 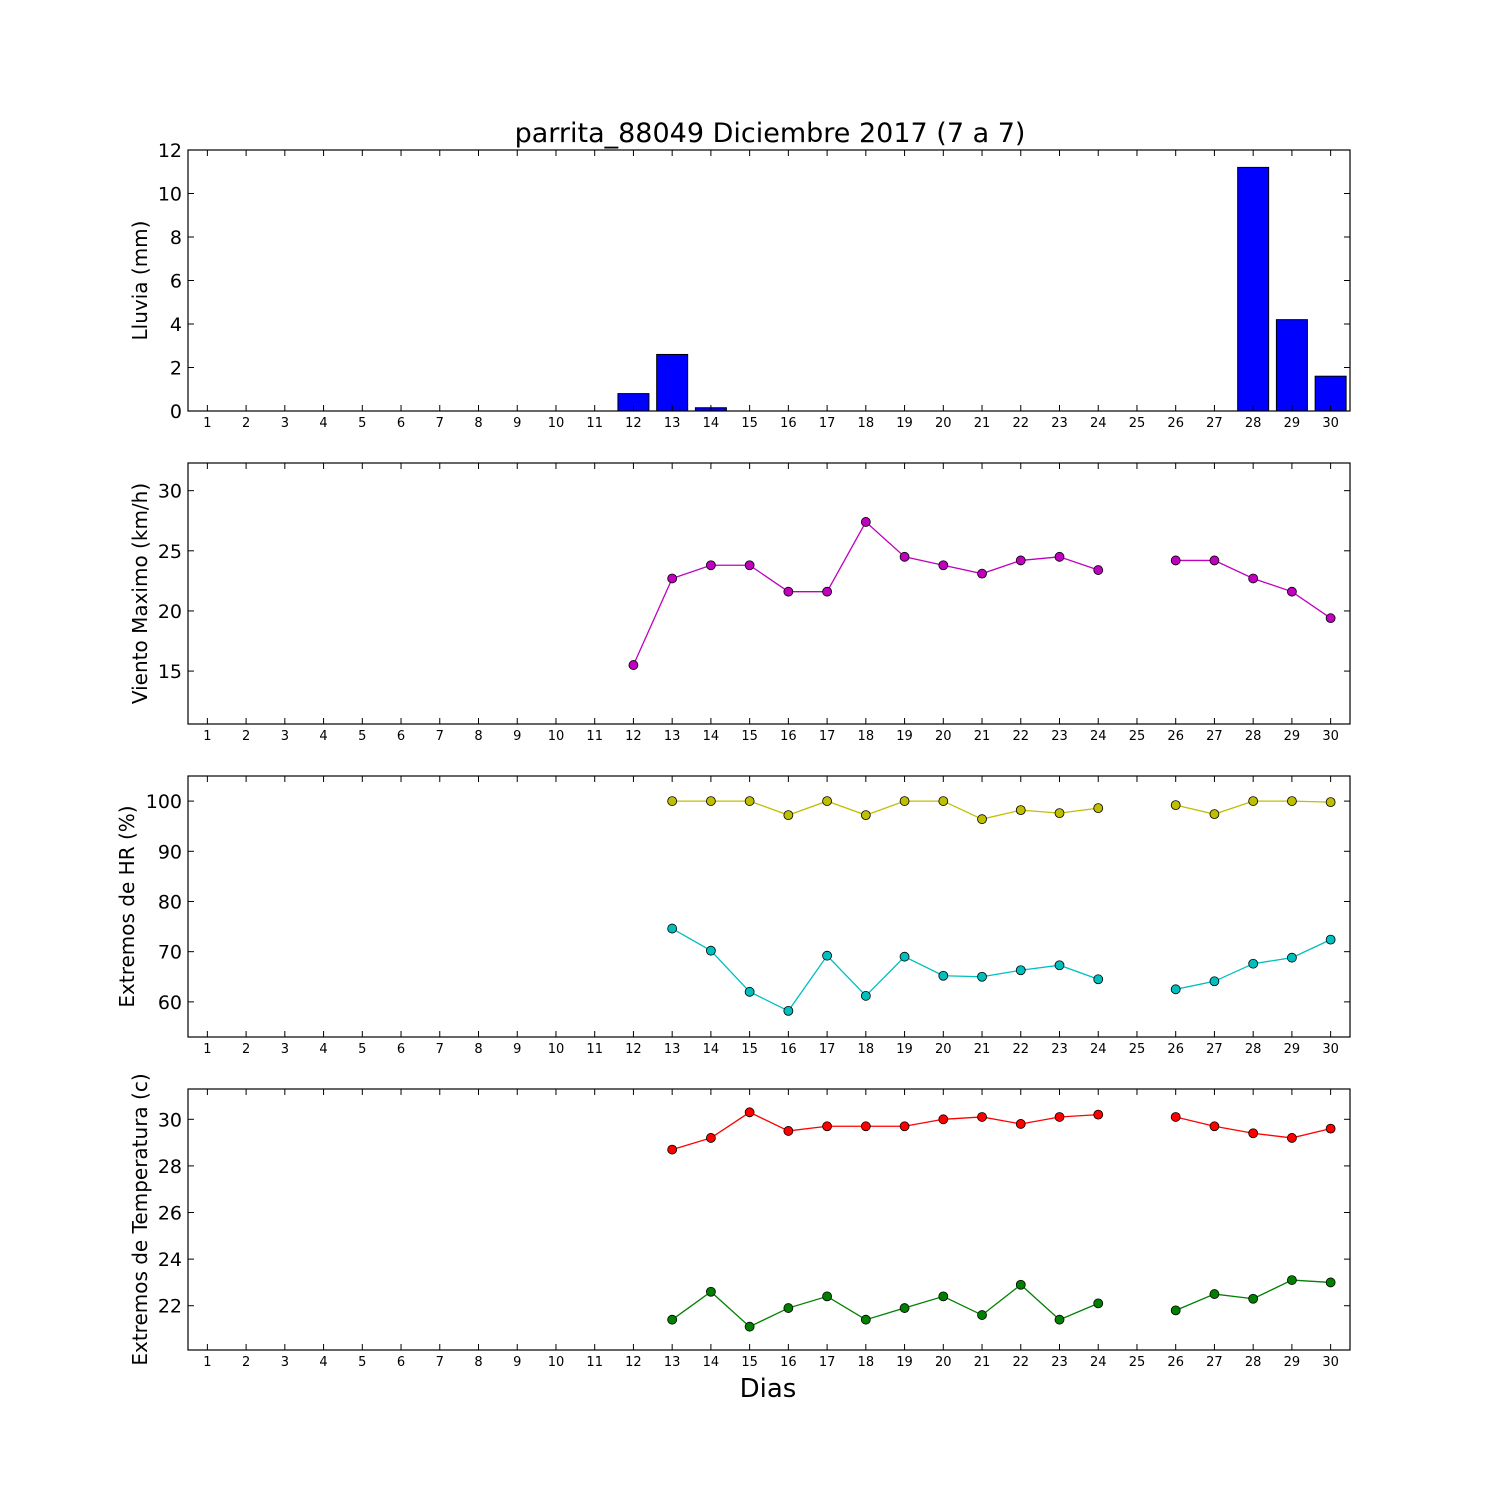 What do you see at coordinates (323, 423) in the screenshot?
I see `x-tick-label: 4` at bounding box center [323, 423].